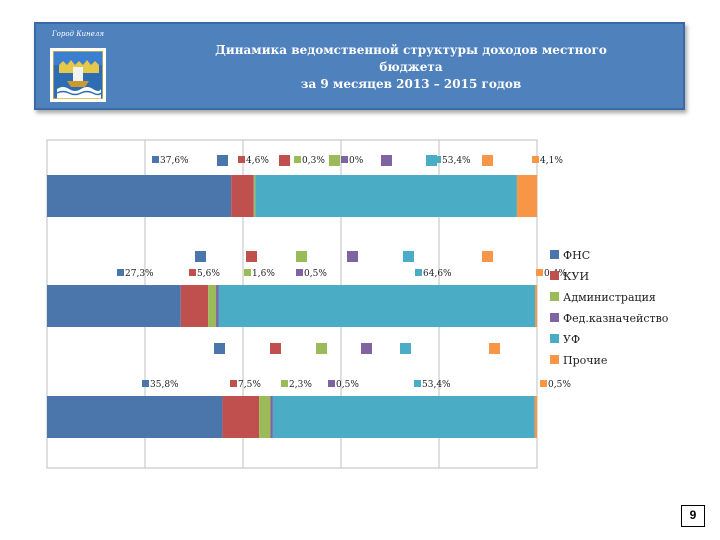  Describe the element at coordinates (356, 161) in the screenshot. I see `data-label: 0%` at that location.